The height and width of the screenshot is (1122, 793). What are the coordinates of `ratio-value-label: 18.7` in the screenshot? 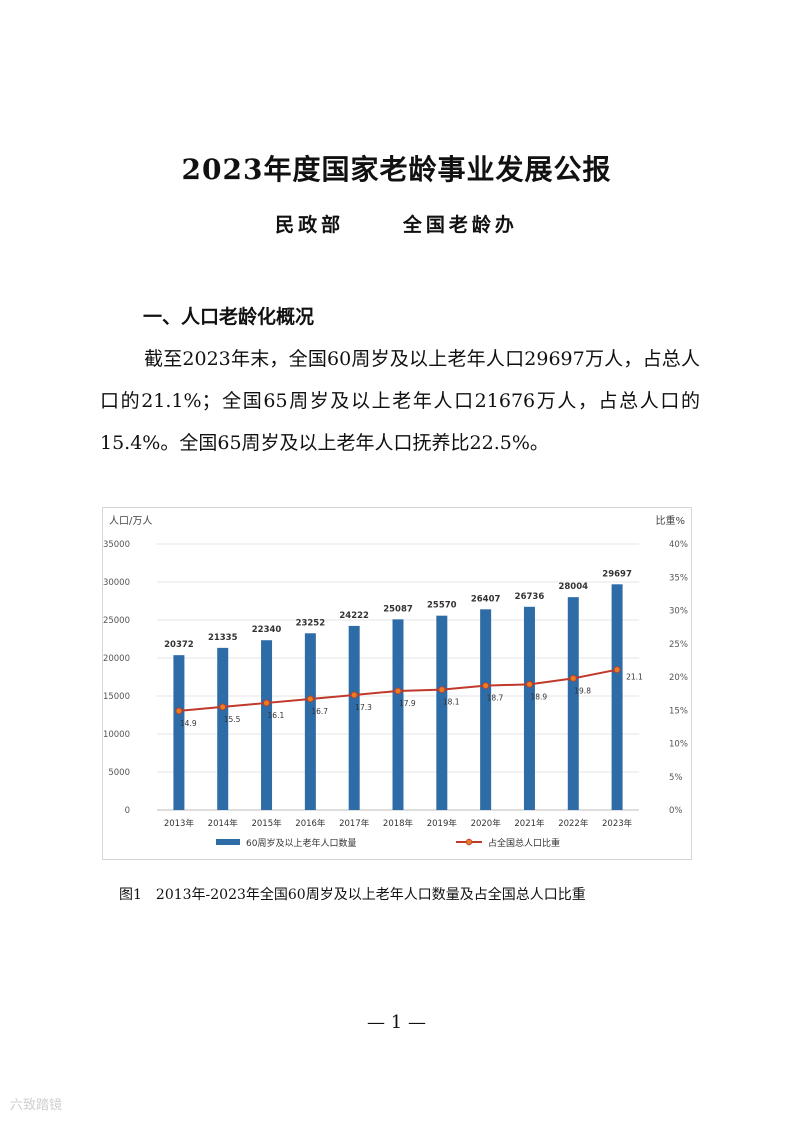 It's located at (495, 698).